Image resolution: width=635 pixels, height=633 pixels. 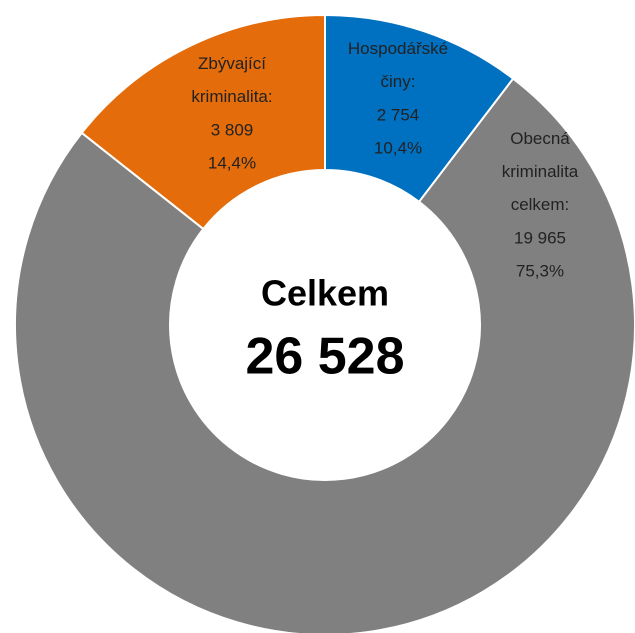 I want to click on percent-label: 14,4%, so click(x=232, y=162).